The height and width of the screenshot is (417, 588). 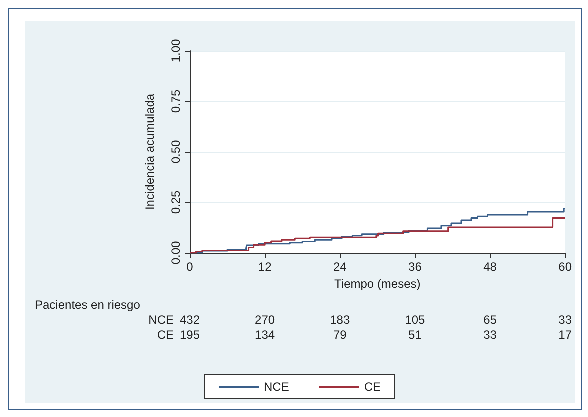 I want to click on legend-label: NCE, so click(x=277, y=387).